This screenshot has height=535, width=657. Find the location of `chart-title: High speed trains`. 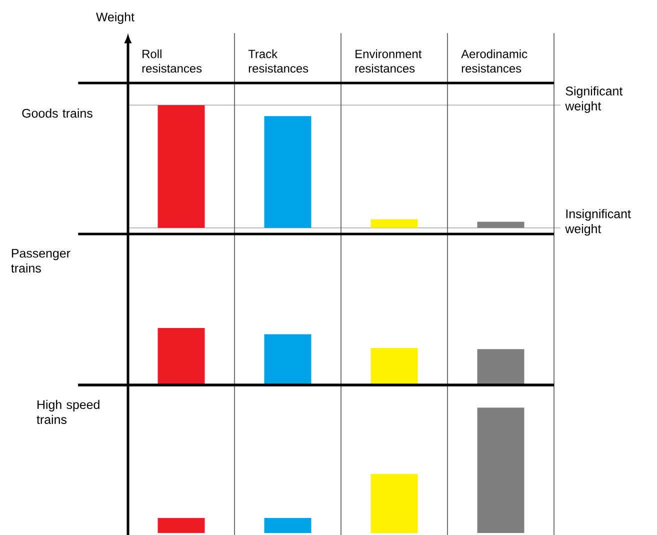

chart-title: High speed trains is located at coordinates (68, 412).